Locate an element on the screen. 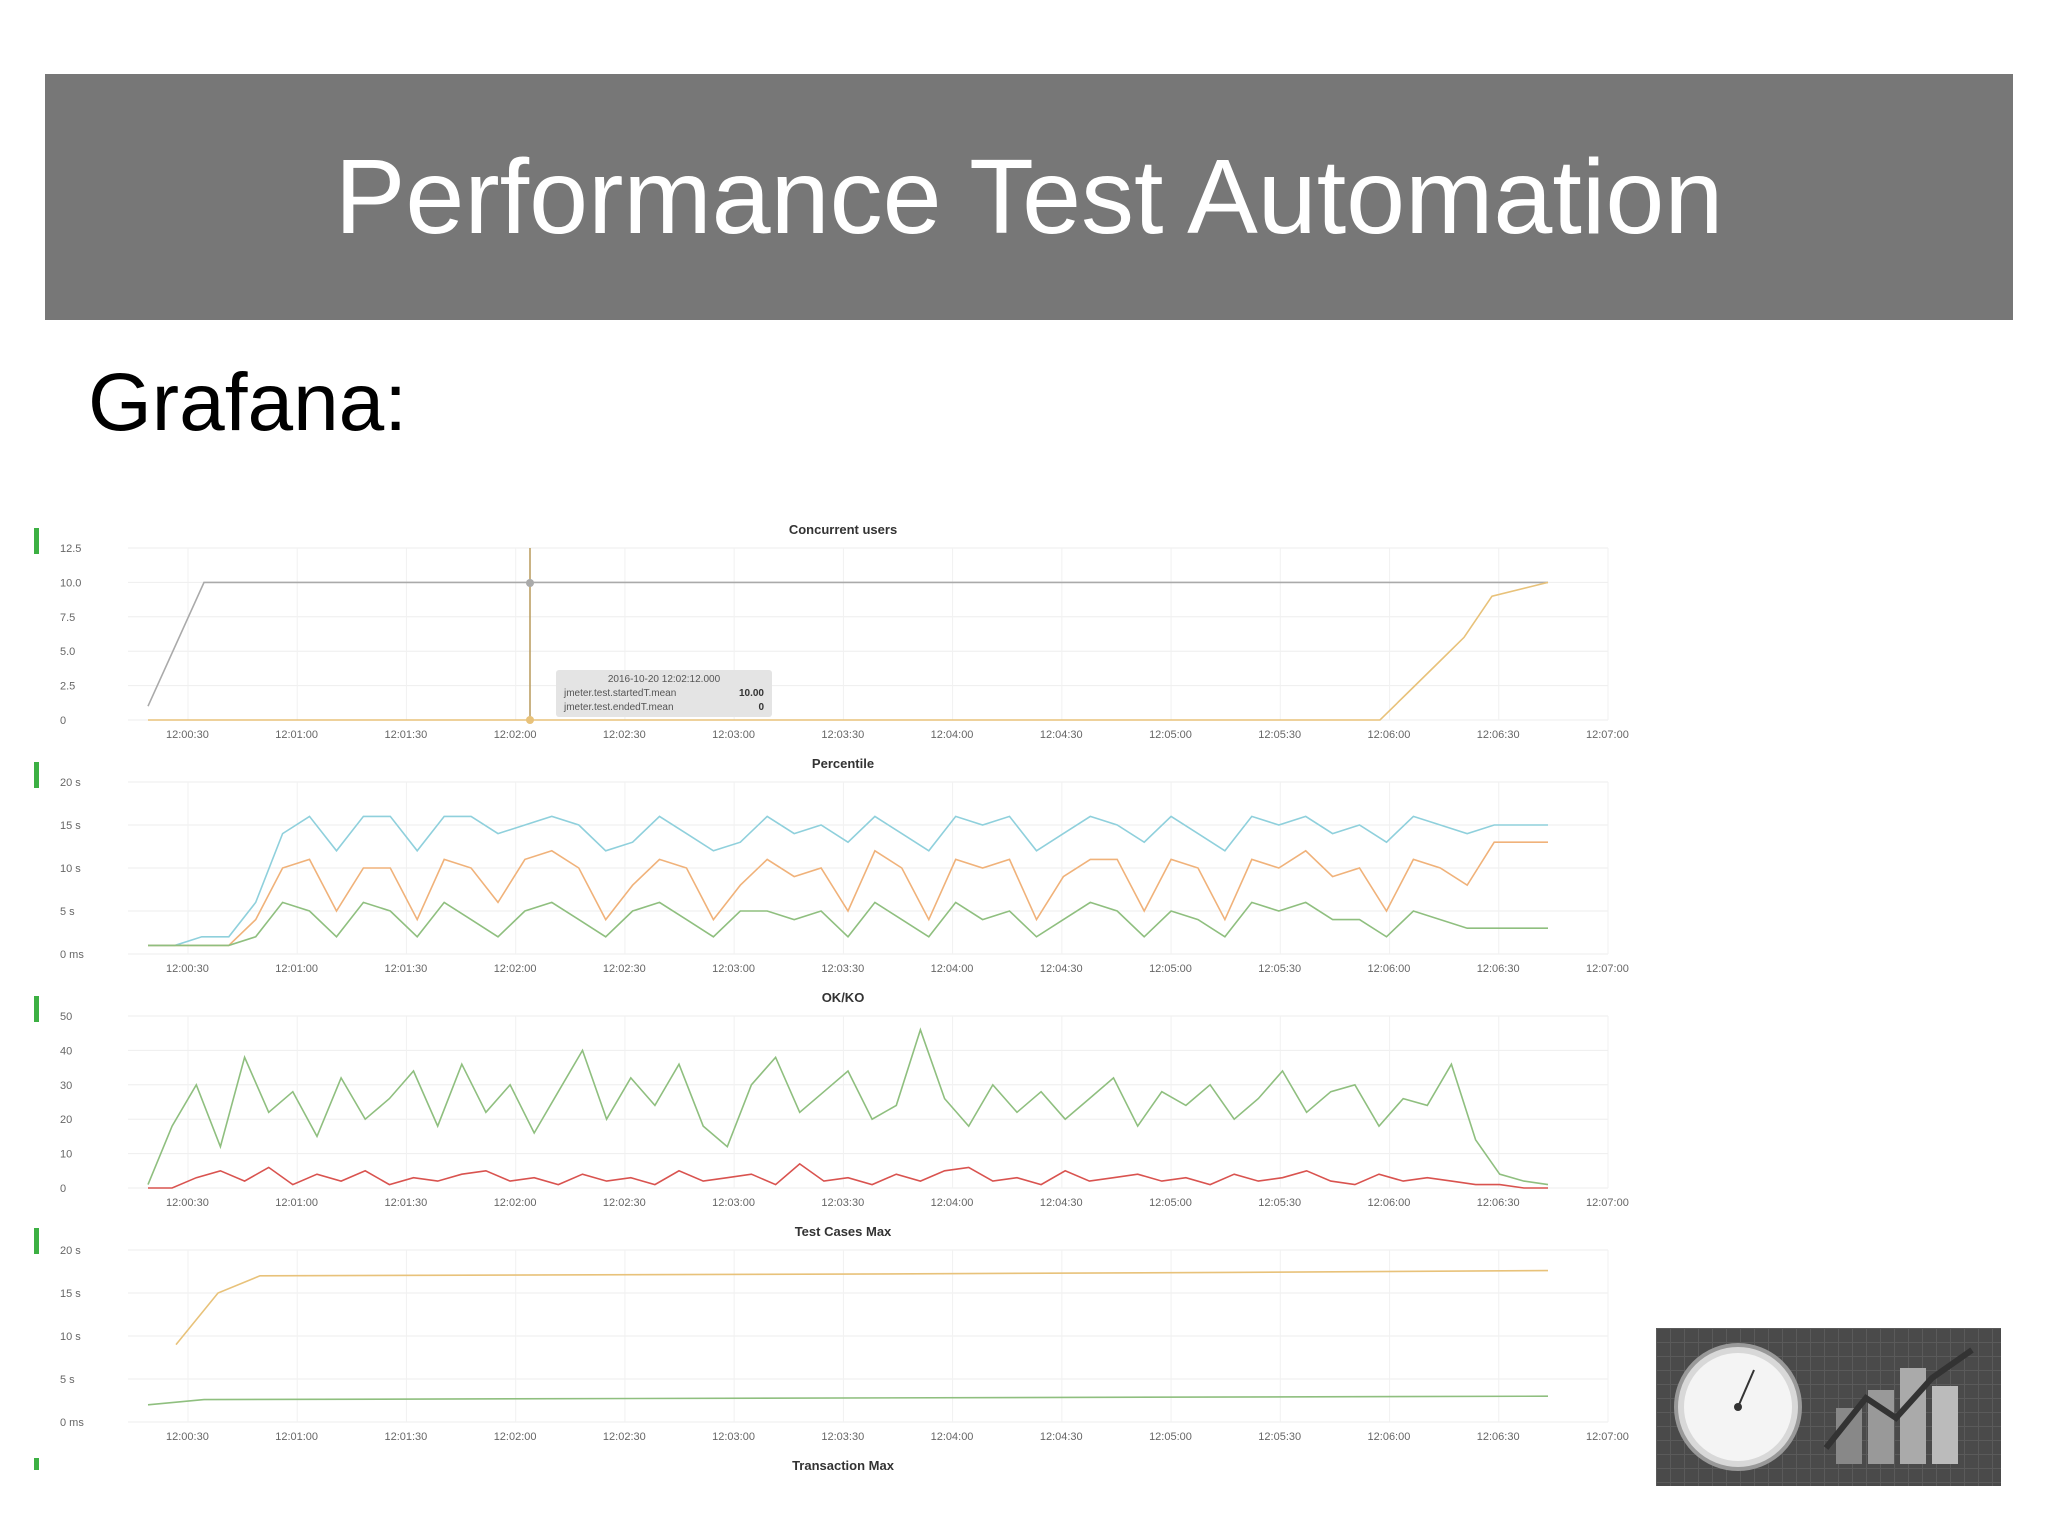  panel-title: Percentile is located at coordinates (843, 763).